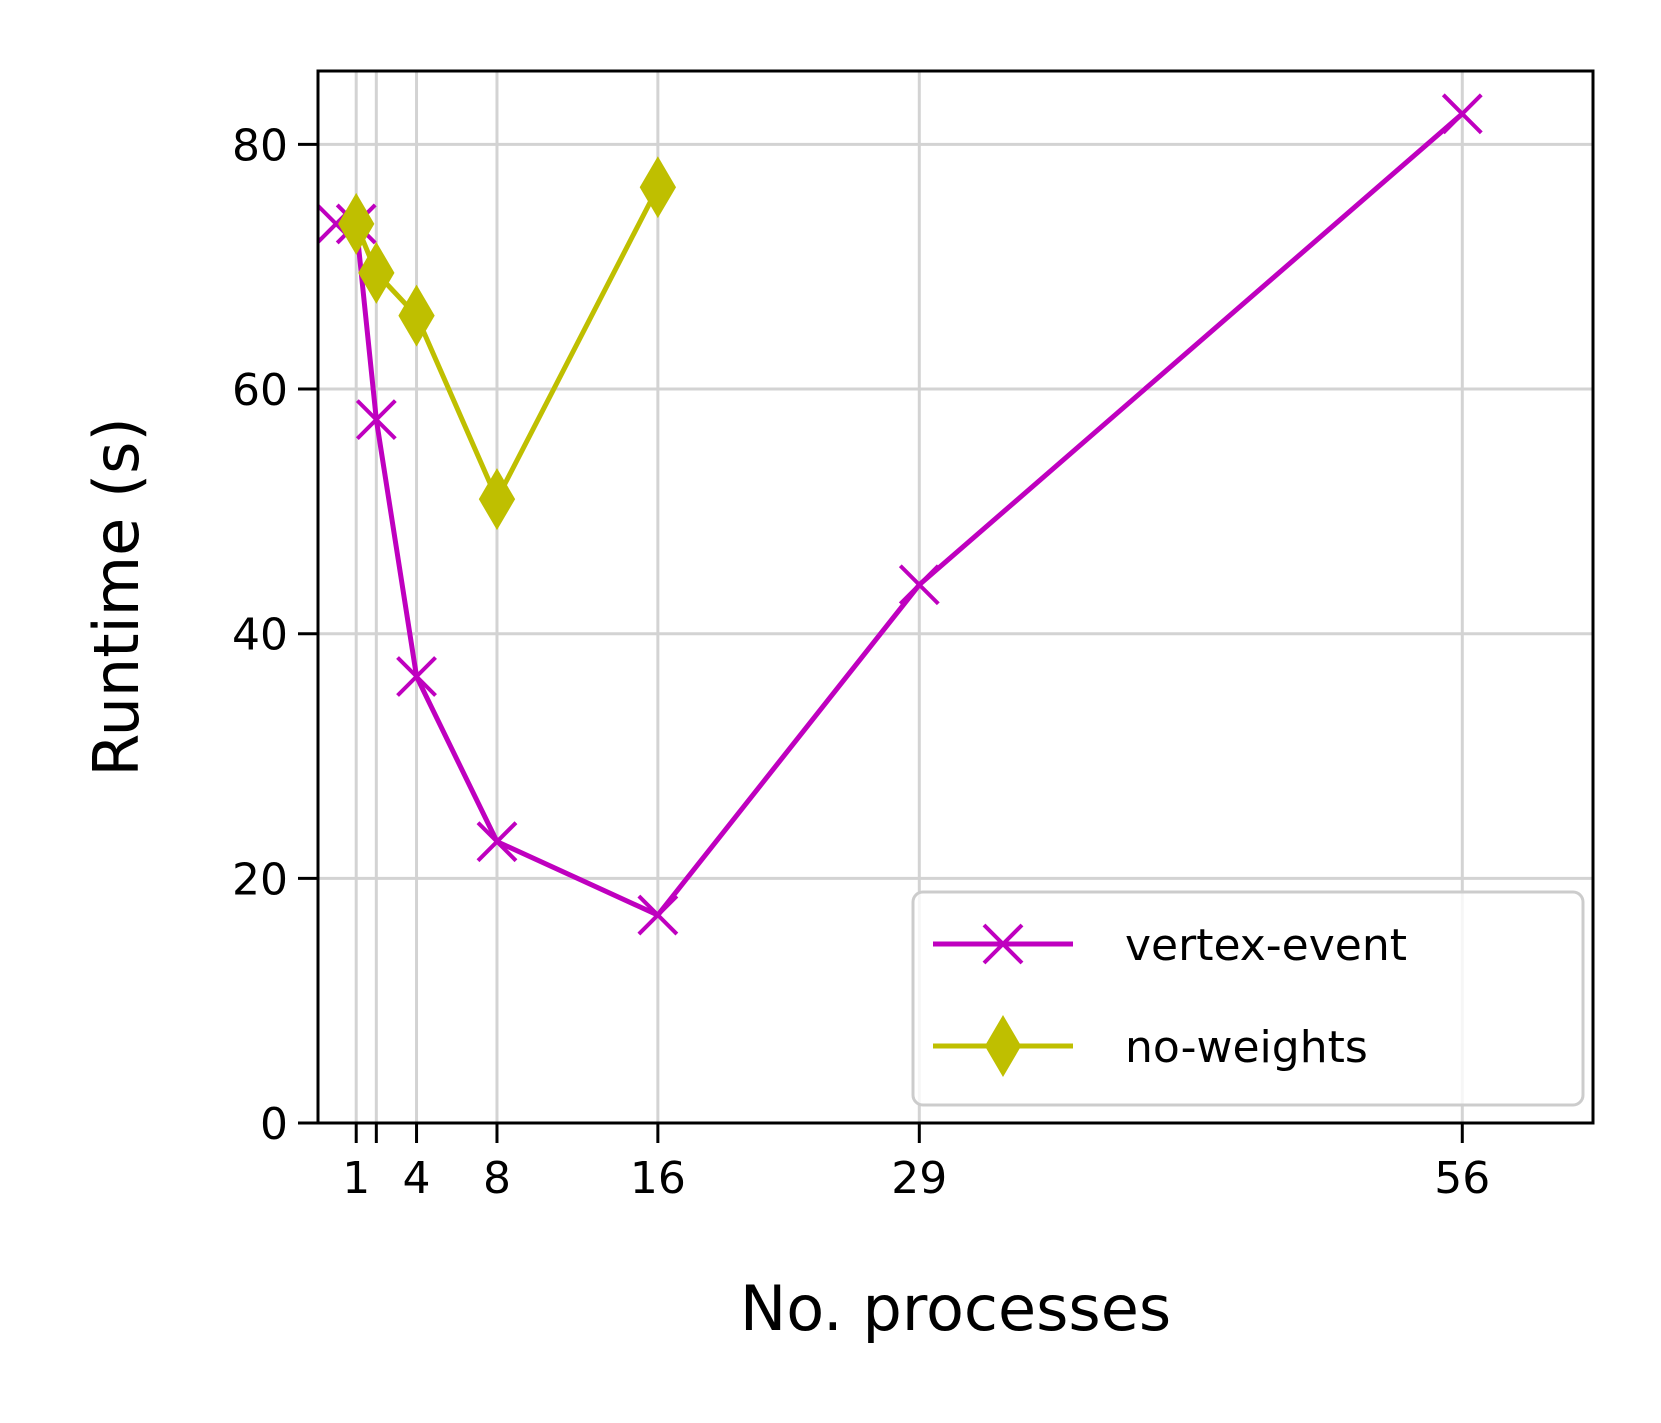 The height and width of the screenshot is (1423, 1661). I want to click on legend: vertex-event no-weights, so click(1248, 998).